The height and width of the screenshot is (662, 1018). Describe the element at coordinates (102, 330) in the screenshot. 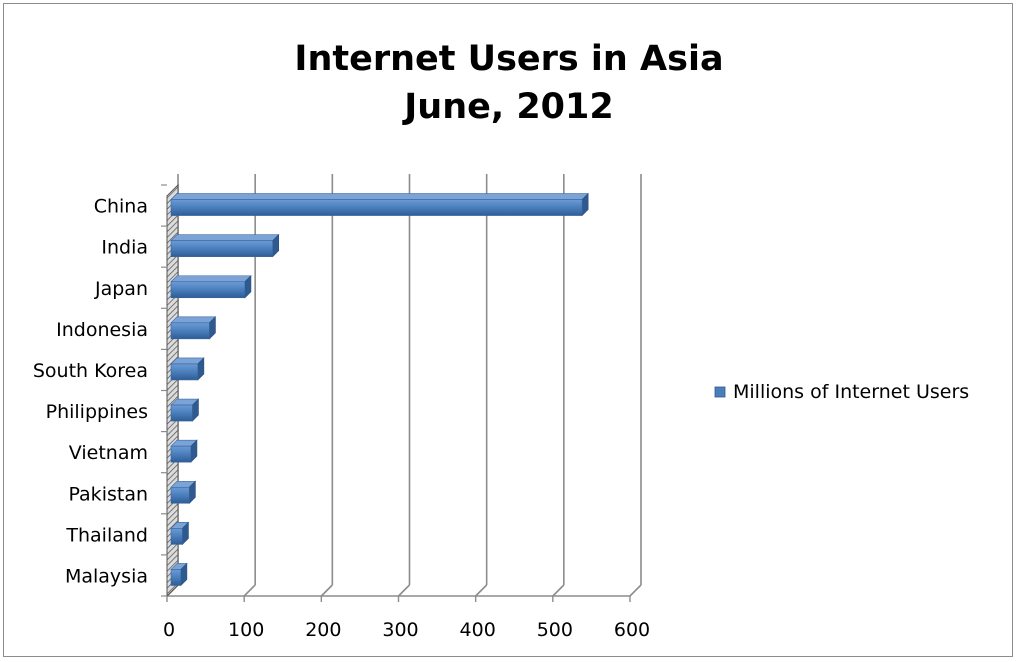

I see `y-tick-label: Indonesia` at that location.